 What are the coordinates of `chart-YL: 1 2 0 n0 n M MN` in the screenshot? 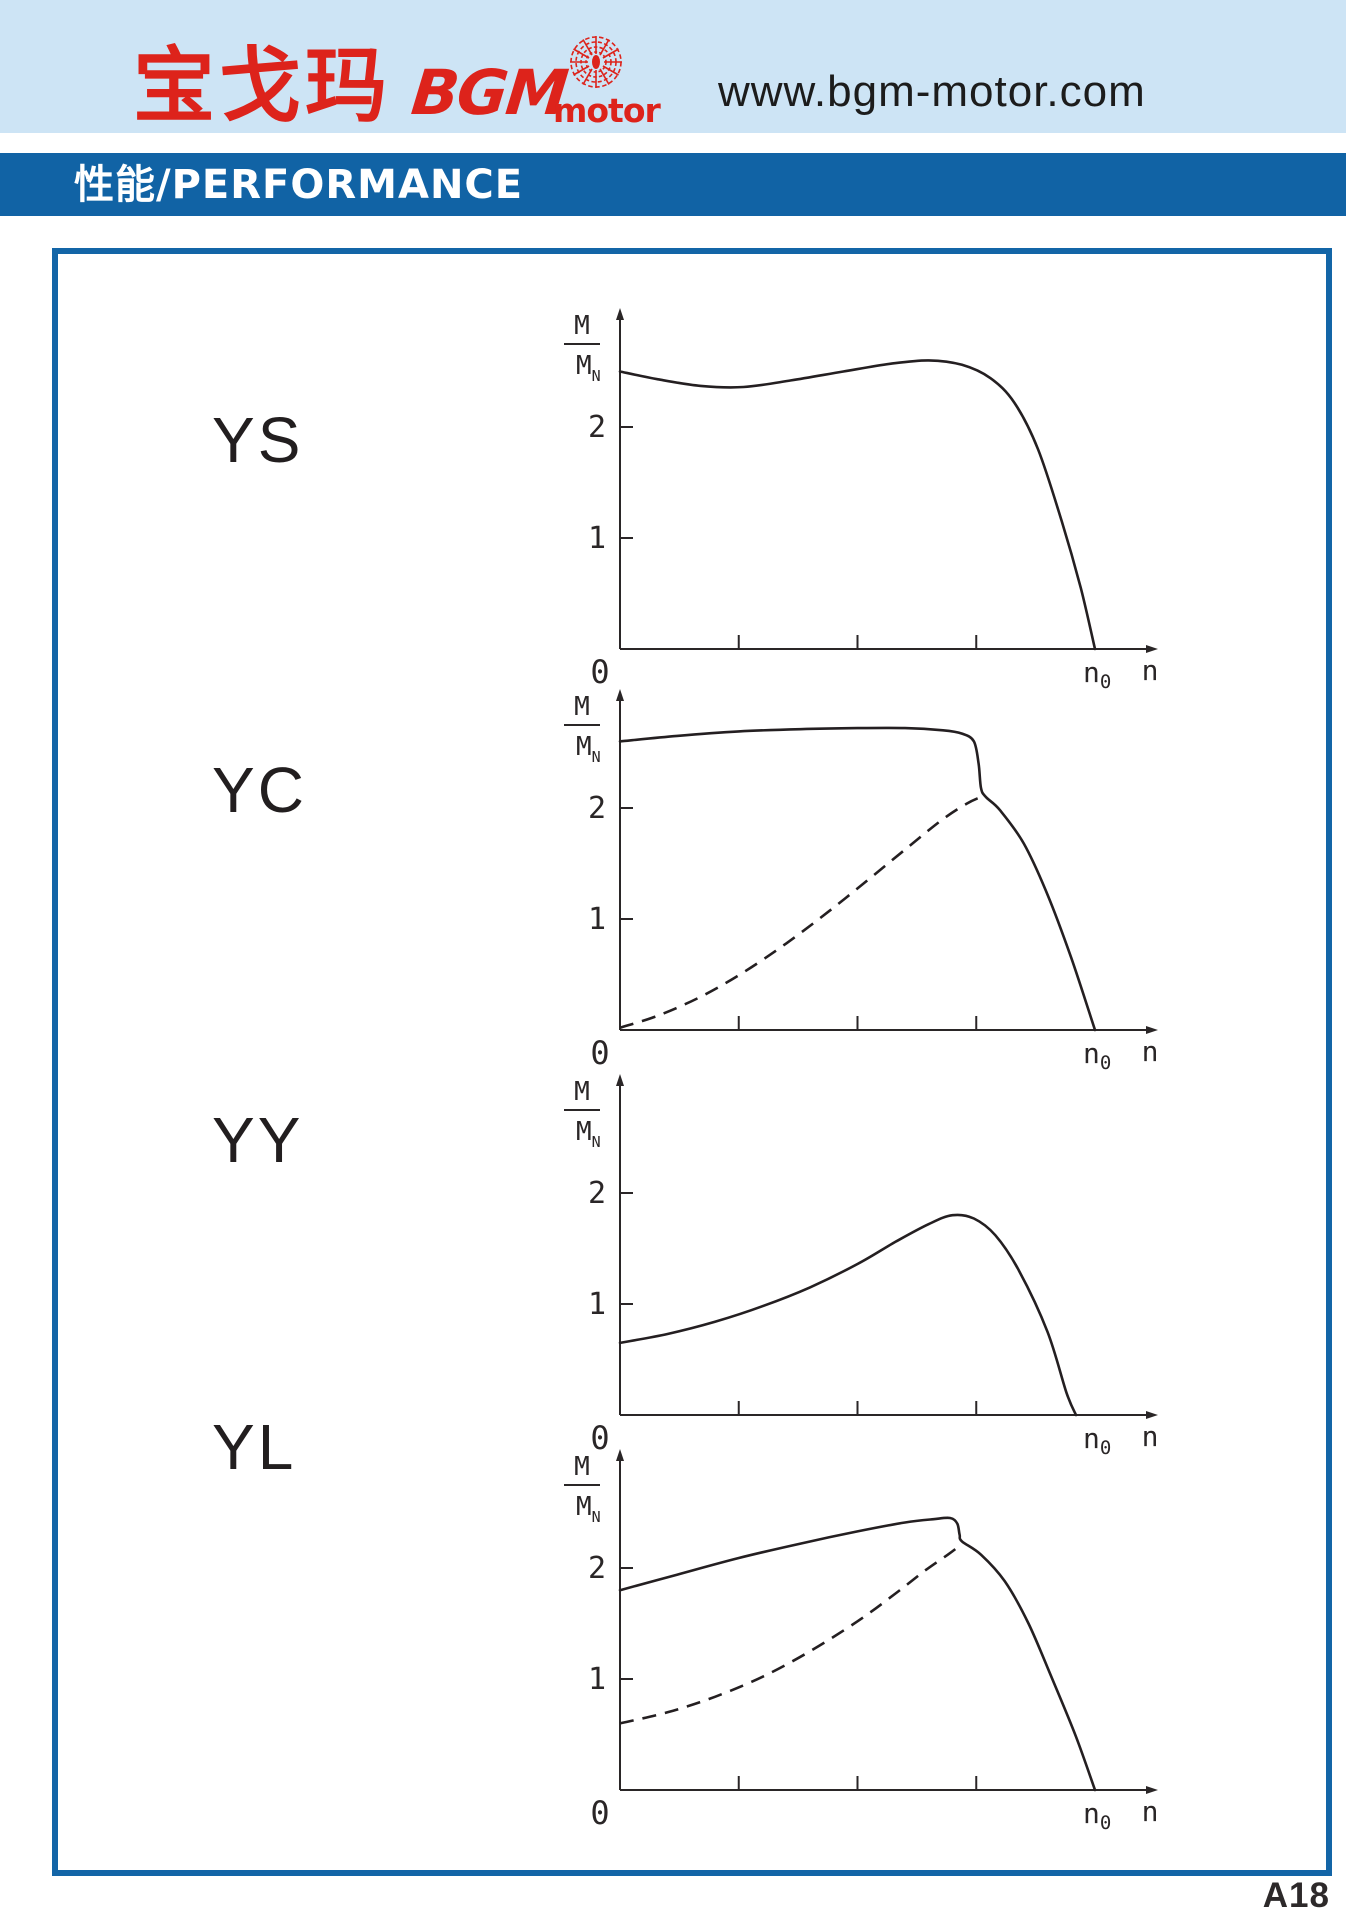 It's located at (861, 1641).